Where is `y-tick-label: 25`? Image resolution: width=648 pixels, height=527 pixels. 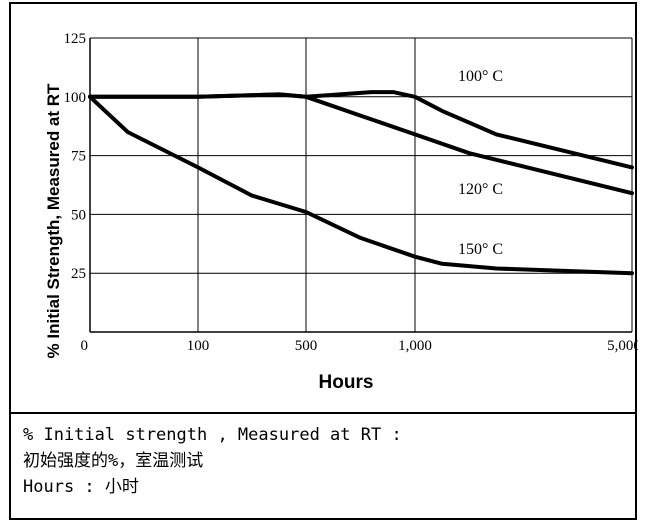
y-tick-label: 25 is located at coordinates (78, 274).